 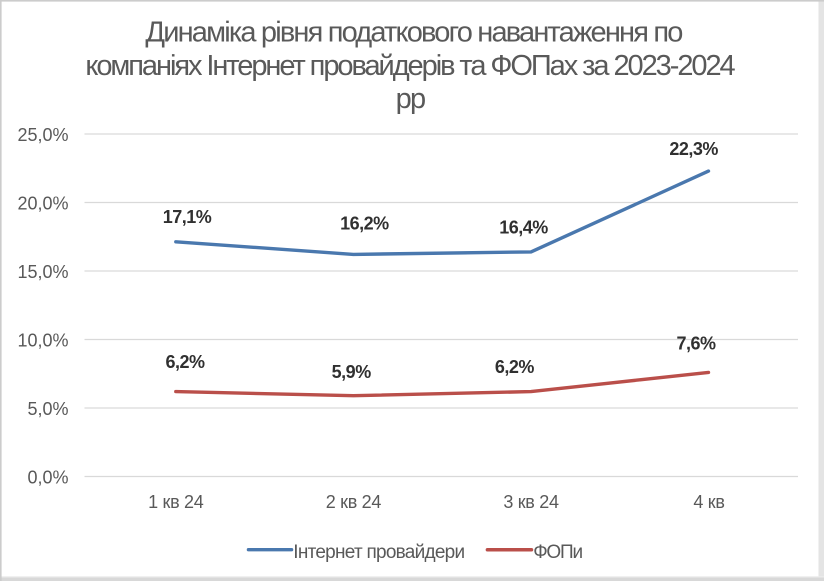 I want to click on svg-text: 5,9%, so click(x=352, y=372).